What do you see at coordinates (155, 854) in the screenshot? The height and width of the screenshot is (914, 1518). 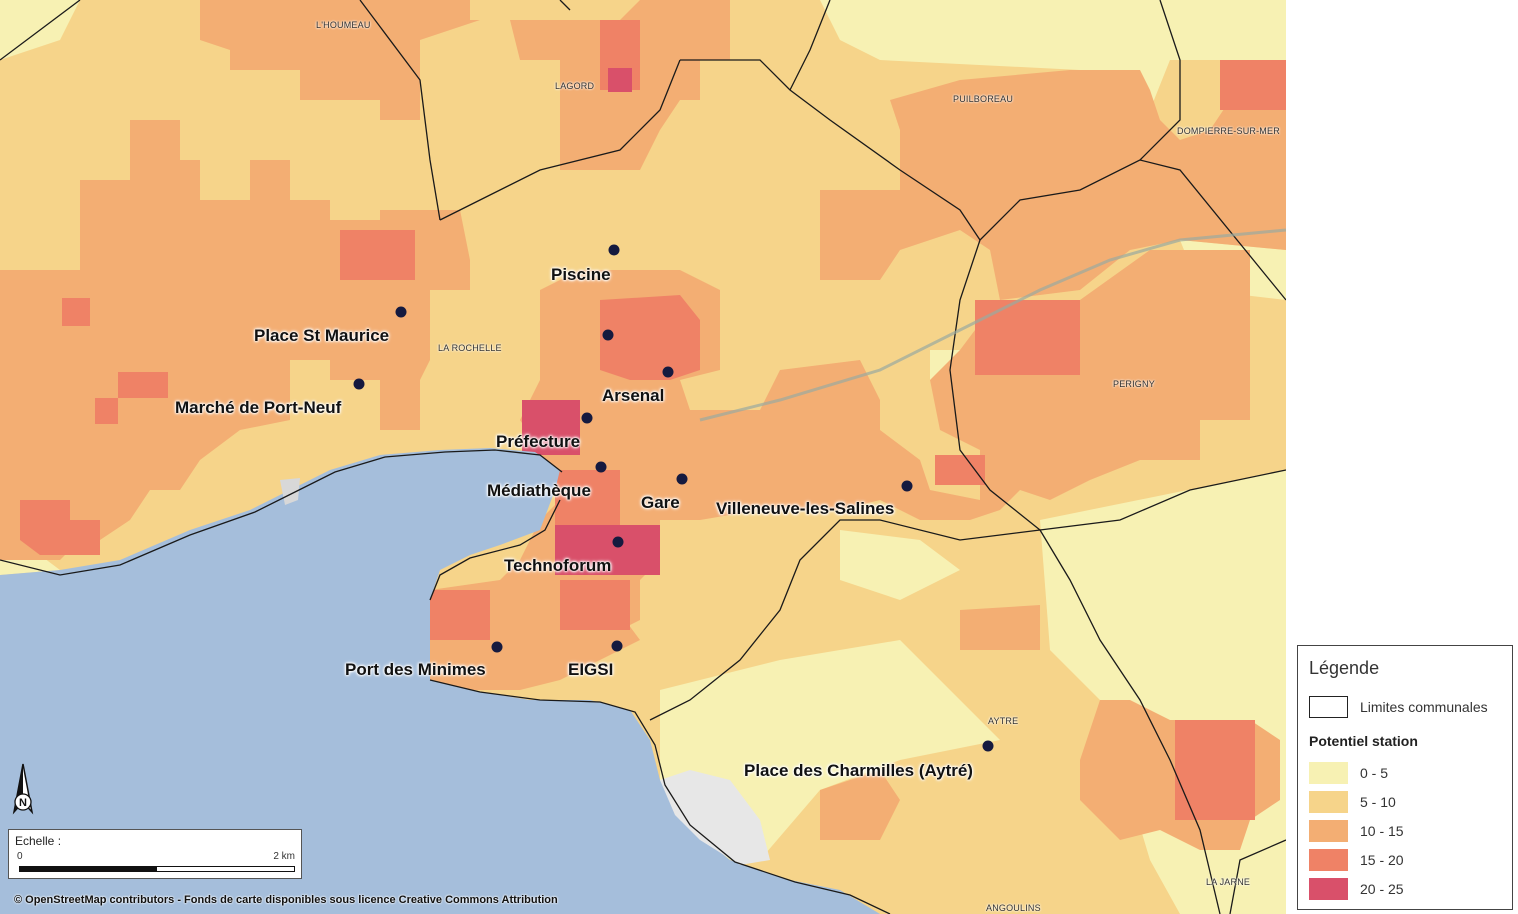 I see `scale-bar-box: Echelle : 0 2 km` at bounding box center [155, 854].